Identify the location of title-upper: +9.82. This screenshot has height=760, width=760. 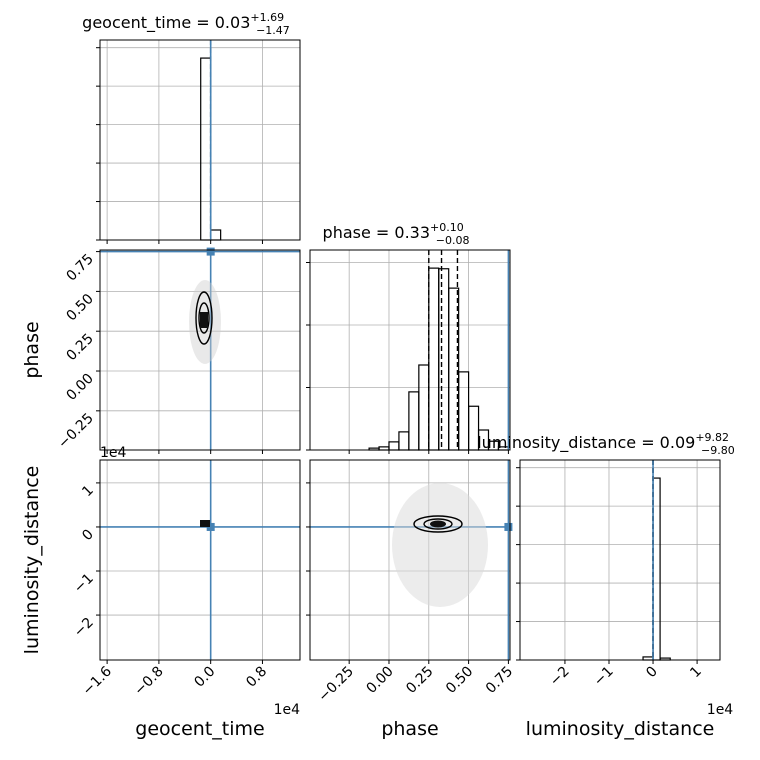
(712, 437).